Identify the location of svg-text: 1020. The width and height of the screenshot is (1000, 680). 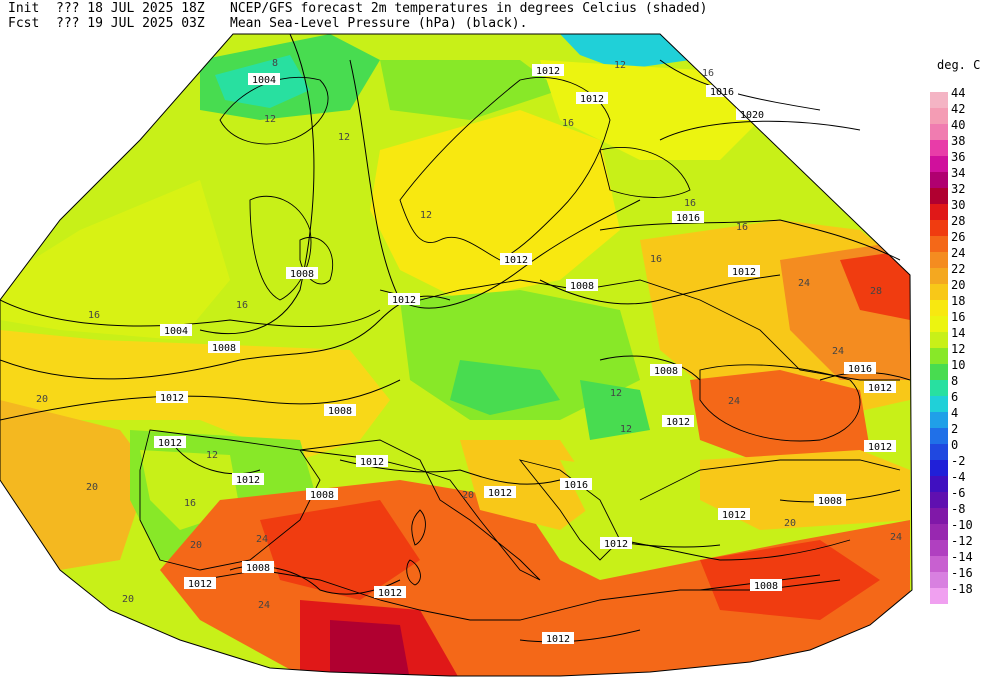
(752, 115).